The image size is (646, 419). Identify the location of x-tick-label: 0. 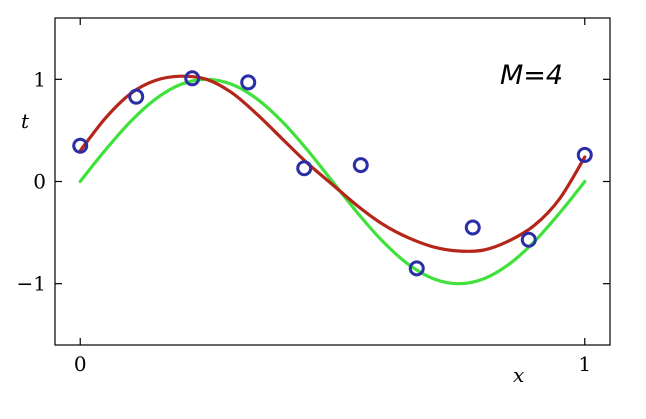
(80, 364).